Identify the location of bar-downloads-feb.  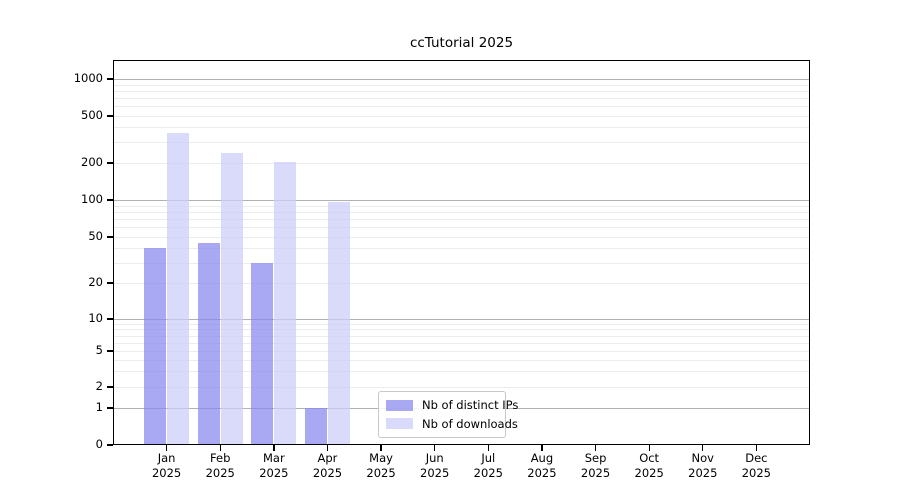
(231, 298).